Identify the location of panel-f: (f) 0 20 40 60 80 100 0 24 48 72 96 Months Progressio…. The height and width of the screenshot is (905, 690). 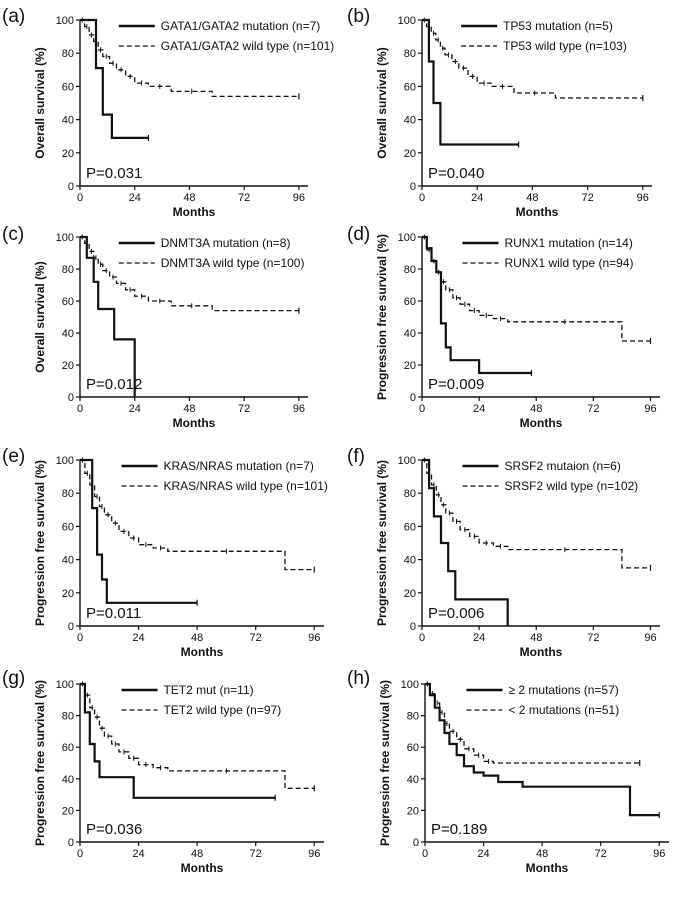
(503, 552).